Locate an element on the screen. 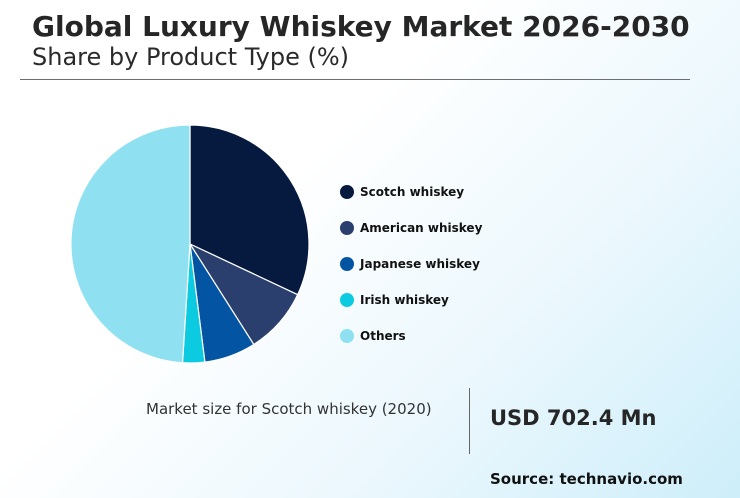  legend-label: Irish whiskey is located at coordinates (404, 300).